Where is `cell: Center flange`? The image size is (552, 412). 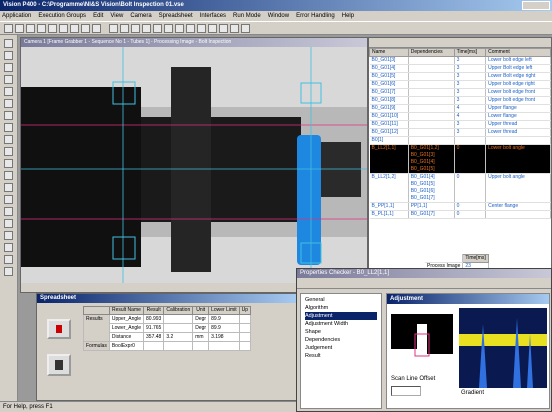
cell: Center flange is located at coordinates (518, 206).